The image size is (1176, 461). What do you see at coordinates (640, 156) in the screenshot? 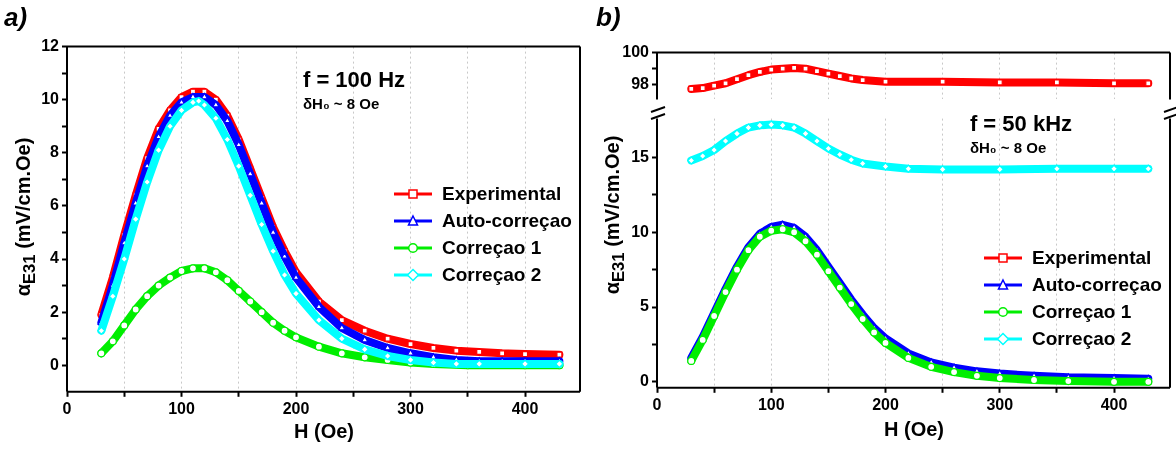
I see `y-tick-label: 15` at bounding box center [640, 156].